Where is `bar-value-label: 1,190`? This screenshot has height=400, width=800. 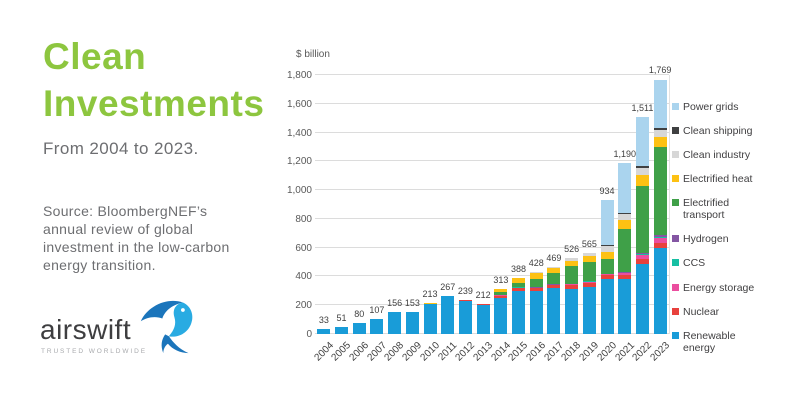
bar-value-label: 1,190 is located at coordinates (625, 153).